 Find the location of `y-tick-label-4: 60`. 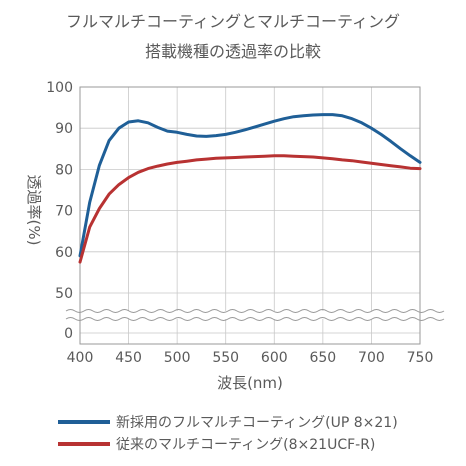

y-tick-label-4: 60 is located at coordinates (64, 253).